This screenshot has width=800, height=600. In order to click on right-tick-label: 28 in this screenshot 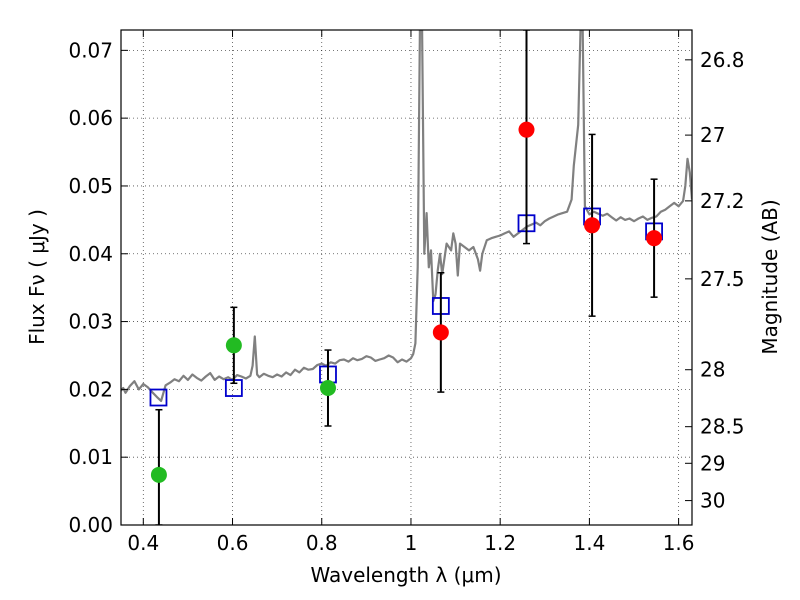, I will do `click(712, 370)`.